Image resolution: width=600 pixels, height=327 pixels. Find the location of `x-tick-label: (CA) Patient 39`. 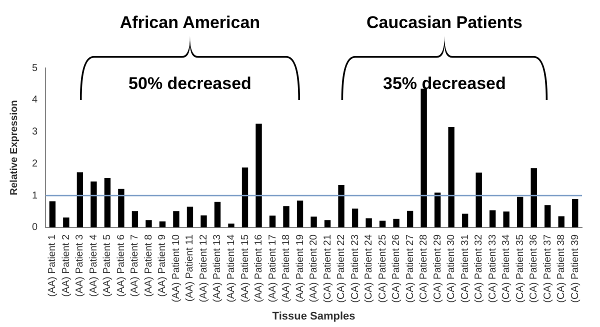

x-tick-label: (CA) Patient 39 is located at coordinates (575, 268).